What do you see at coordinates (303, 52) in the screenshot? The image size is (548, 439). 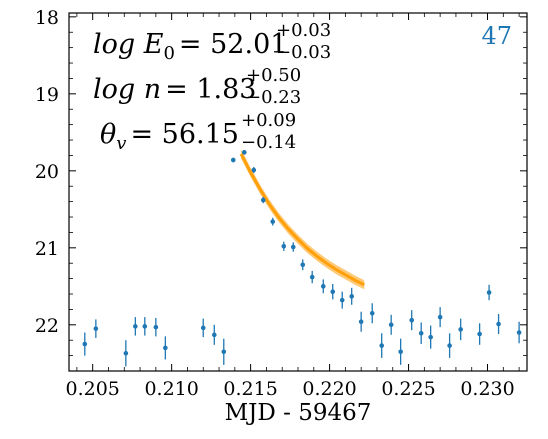 I see `annotation-lower-error: −0.03` at bounding box center [303, 52].